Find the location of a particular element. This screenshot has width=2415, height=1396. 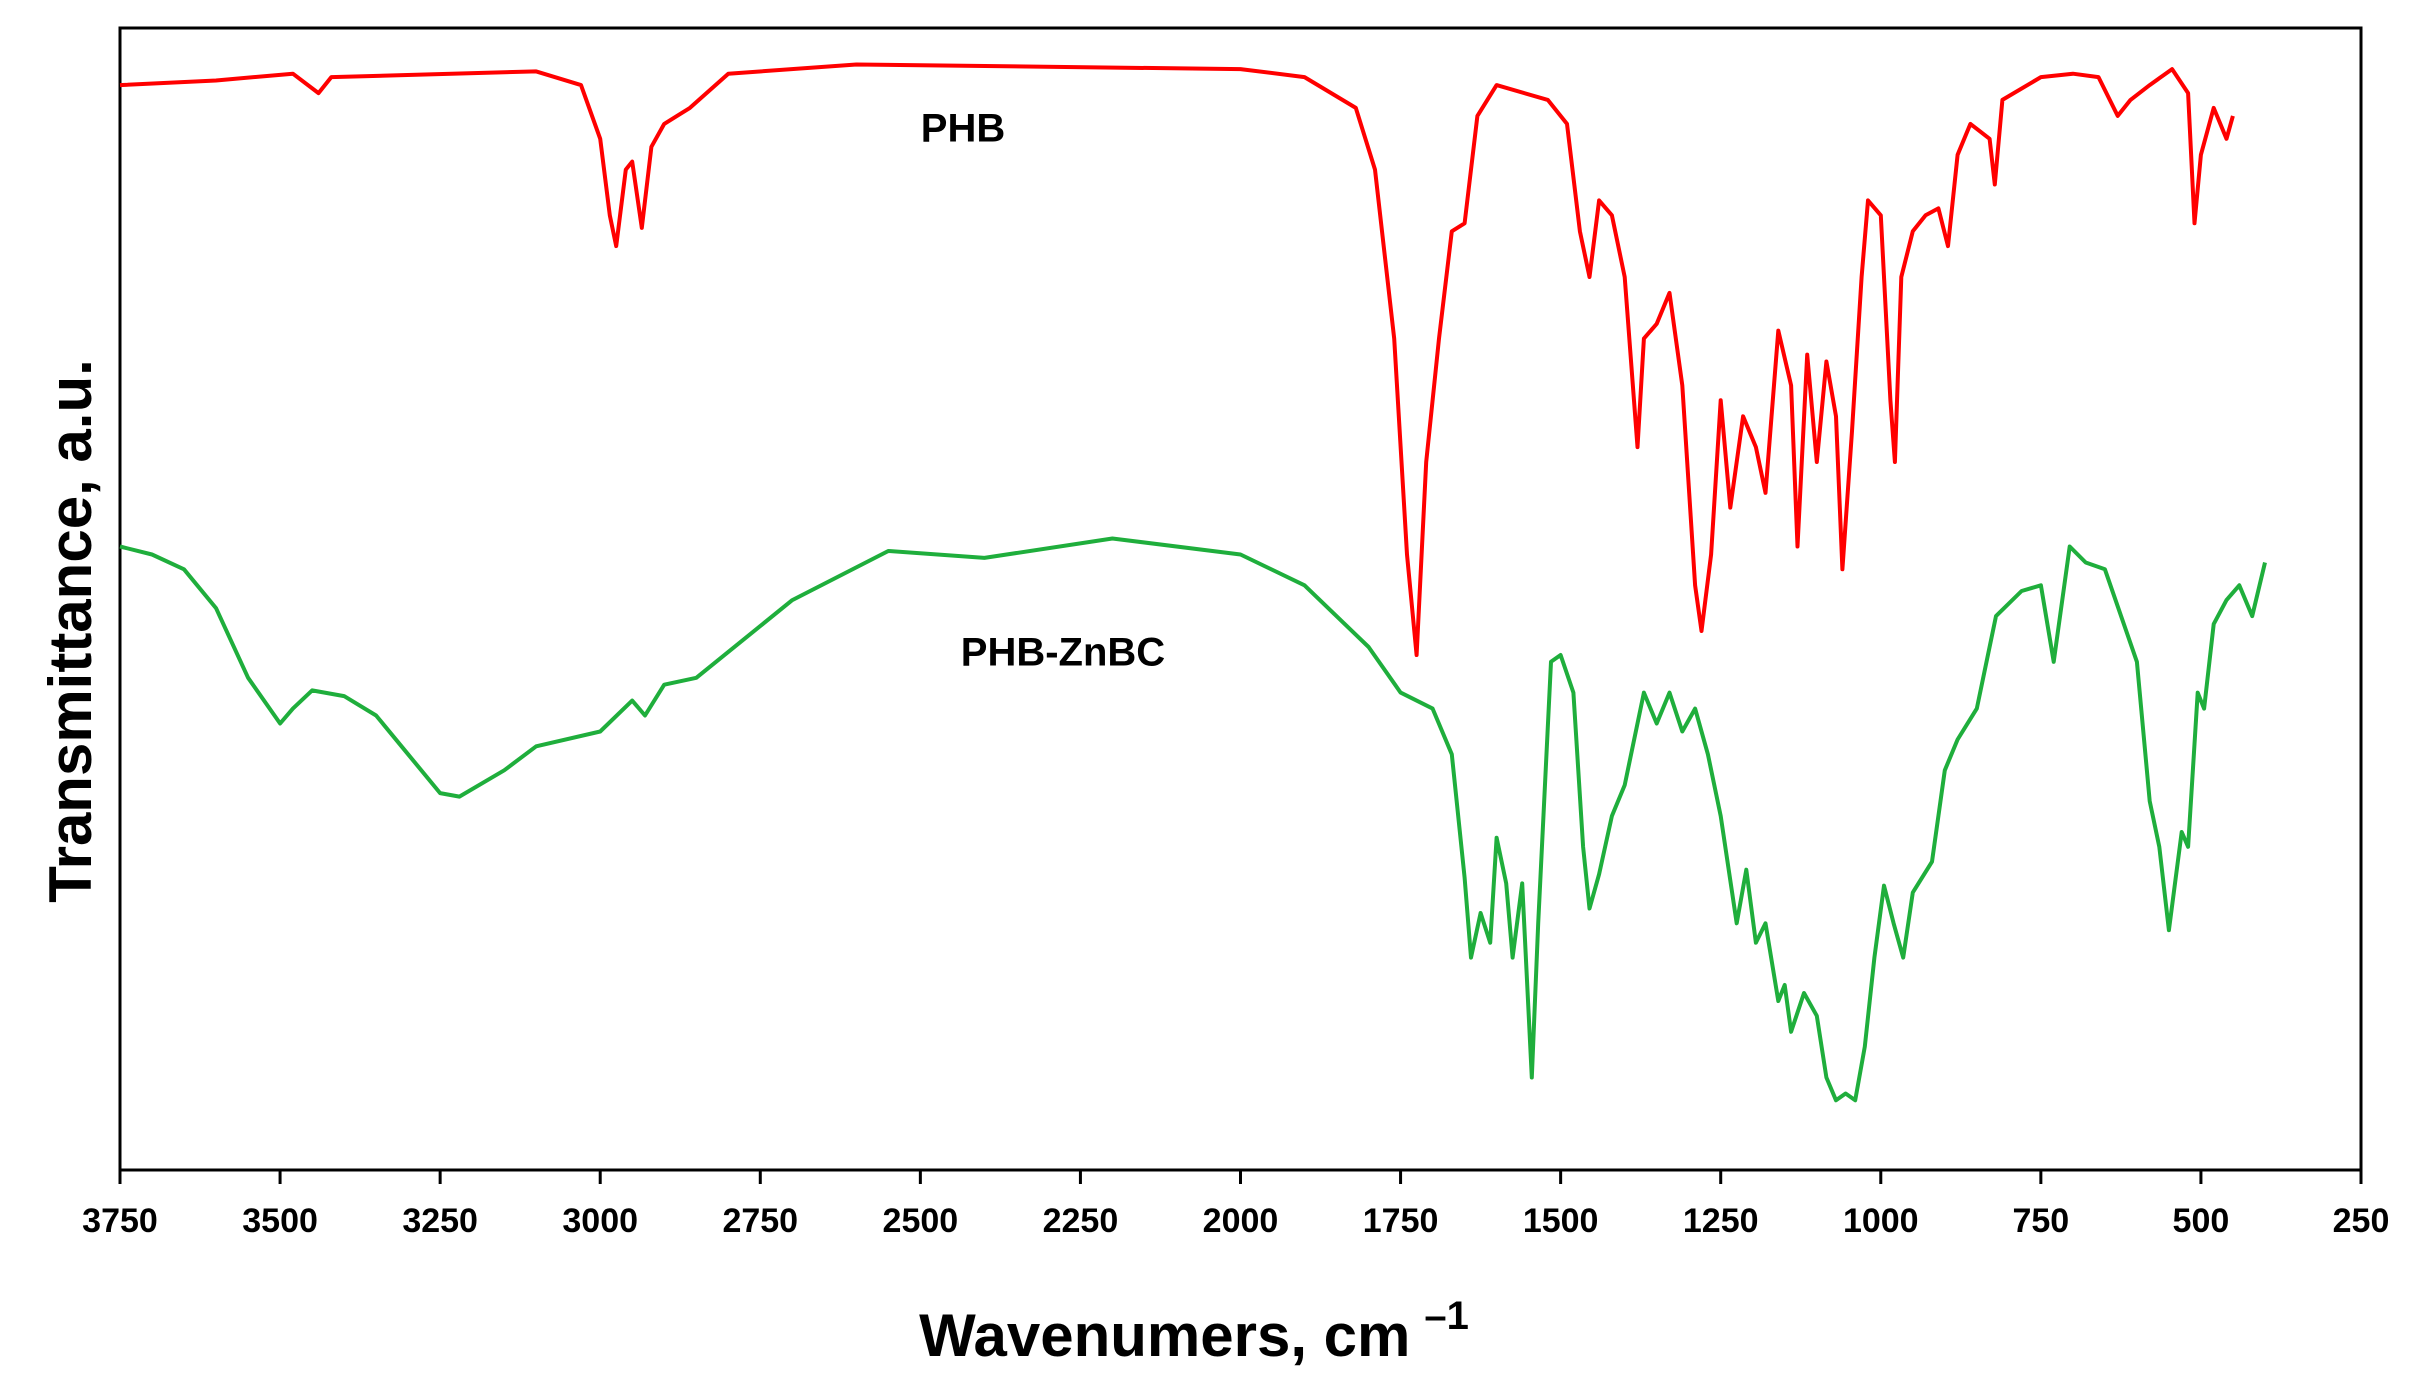

x-tick-label: 500 is located at coordinates (2201, 1221).